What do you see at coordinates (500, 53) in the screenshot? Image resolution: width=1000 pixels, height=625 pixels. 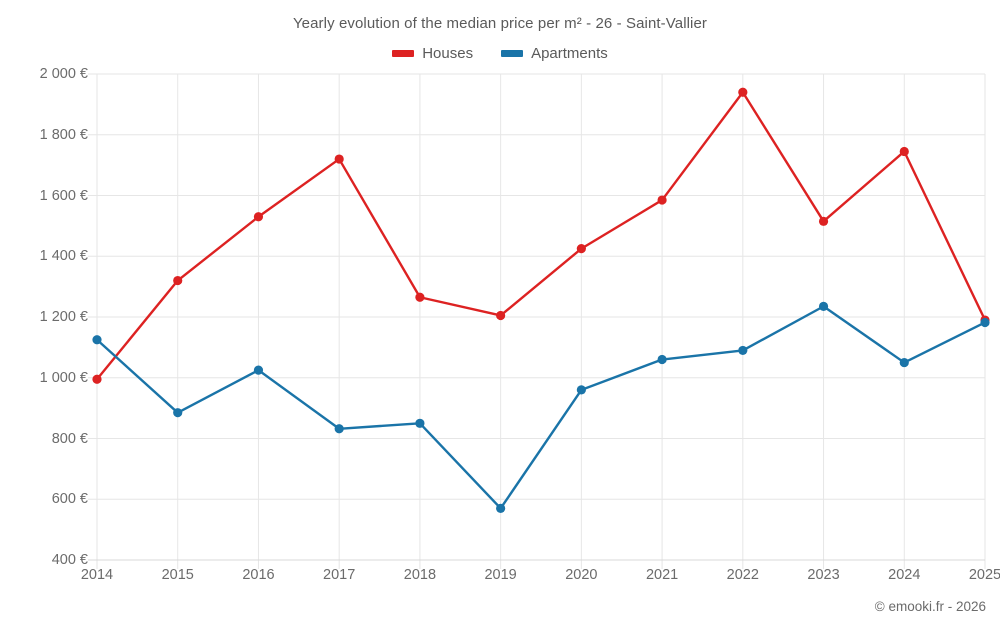 I see `chart-legend: Houses Apartments` at bounding box center [500, 53].